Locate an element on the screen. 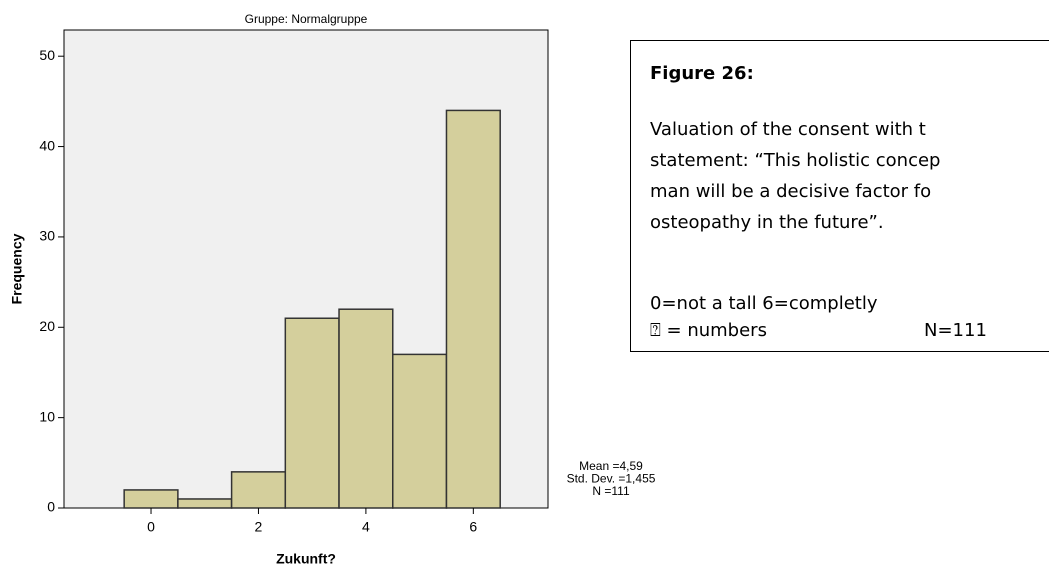 The image size is (1049, 574). x-tick-label: 6 is located at coordinates (473, 527).